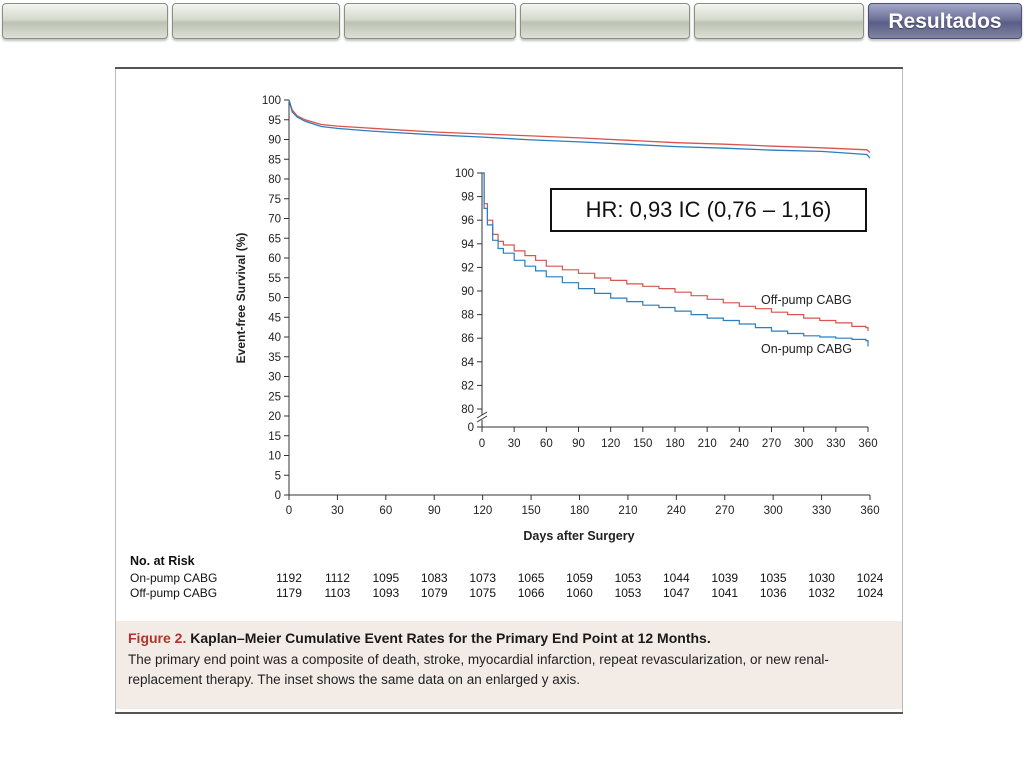 This screenshot has height=768, width=1024. Describe the element at coordinates (869, 511) in the screenshot. I see `main-x-tick-label: 360` at that location.